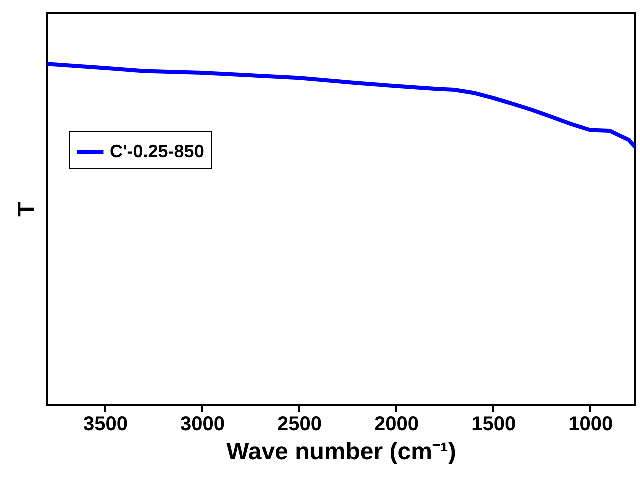  I want to click on x-tick-label: 1500, so click(494, 425).